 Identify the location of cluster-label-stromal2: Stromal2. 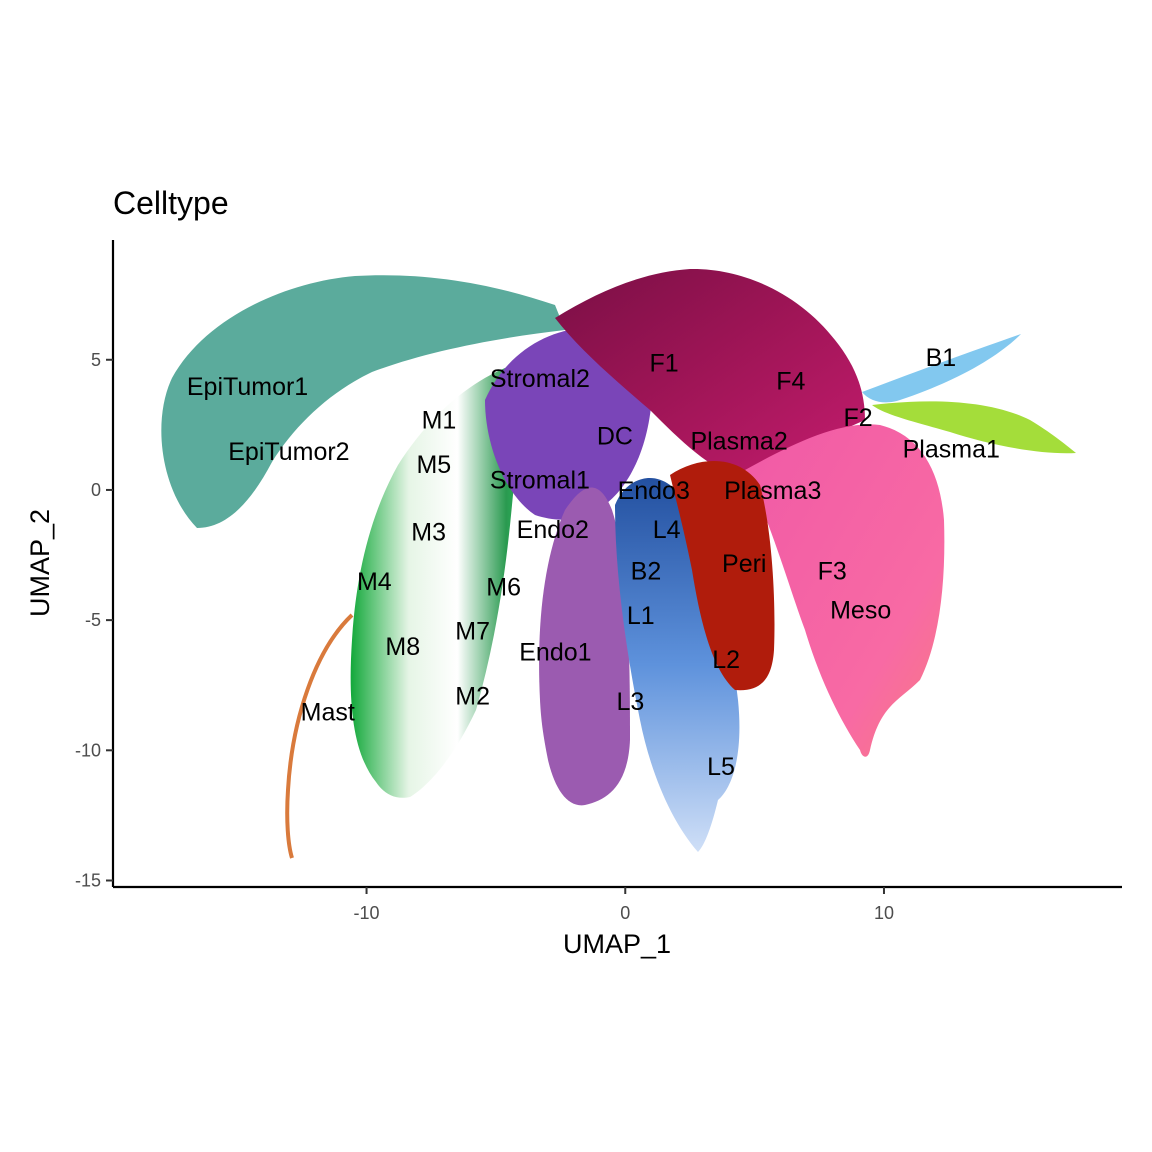
(540, 379).